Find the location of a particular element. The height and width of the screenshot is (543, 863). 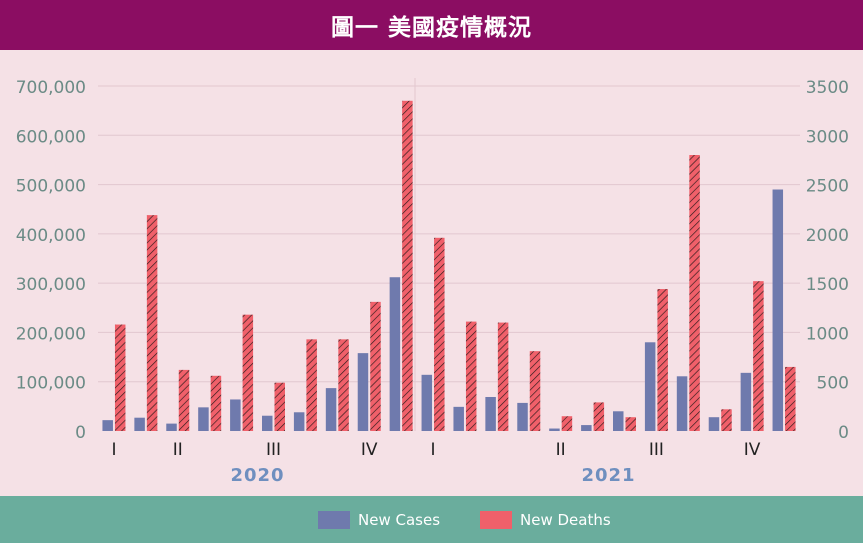

year-label: 2020 is located at coordinates (257, 475).